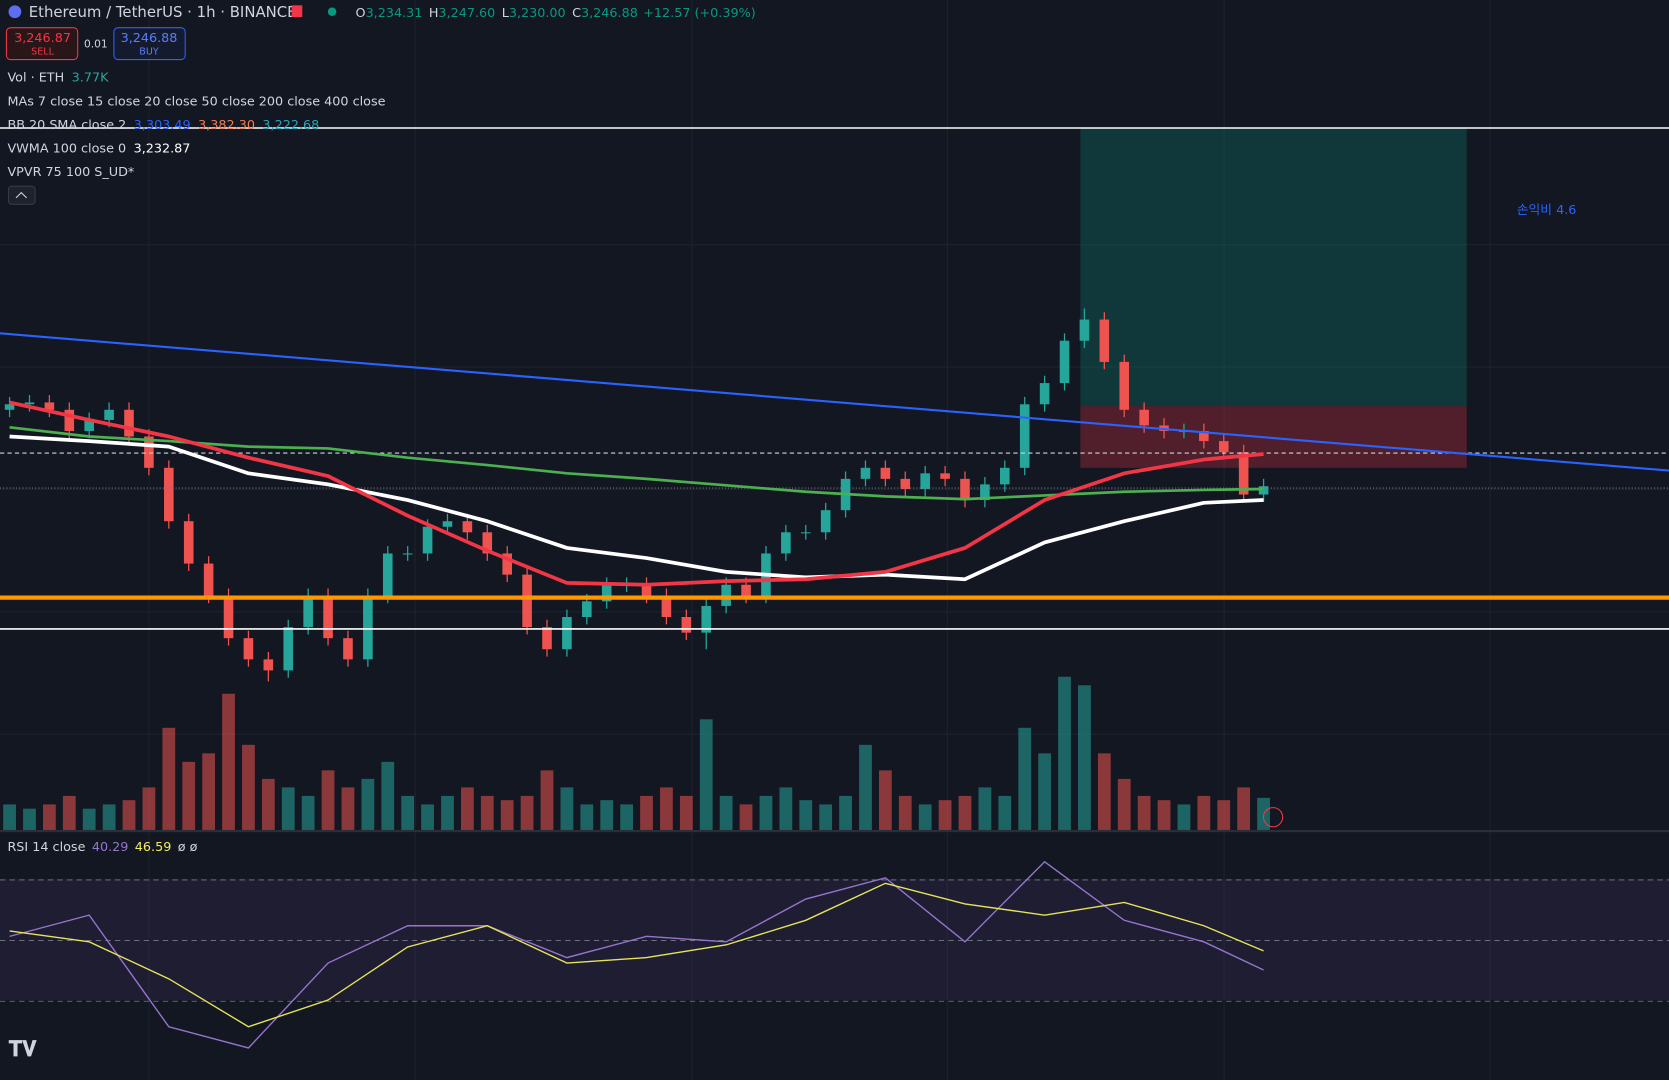 This screenshot has height=1080, width=1669. Describe the element at coordinates (46, 846) in the screenshot. I see `rsi-name: RSI 14 close` at that location.